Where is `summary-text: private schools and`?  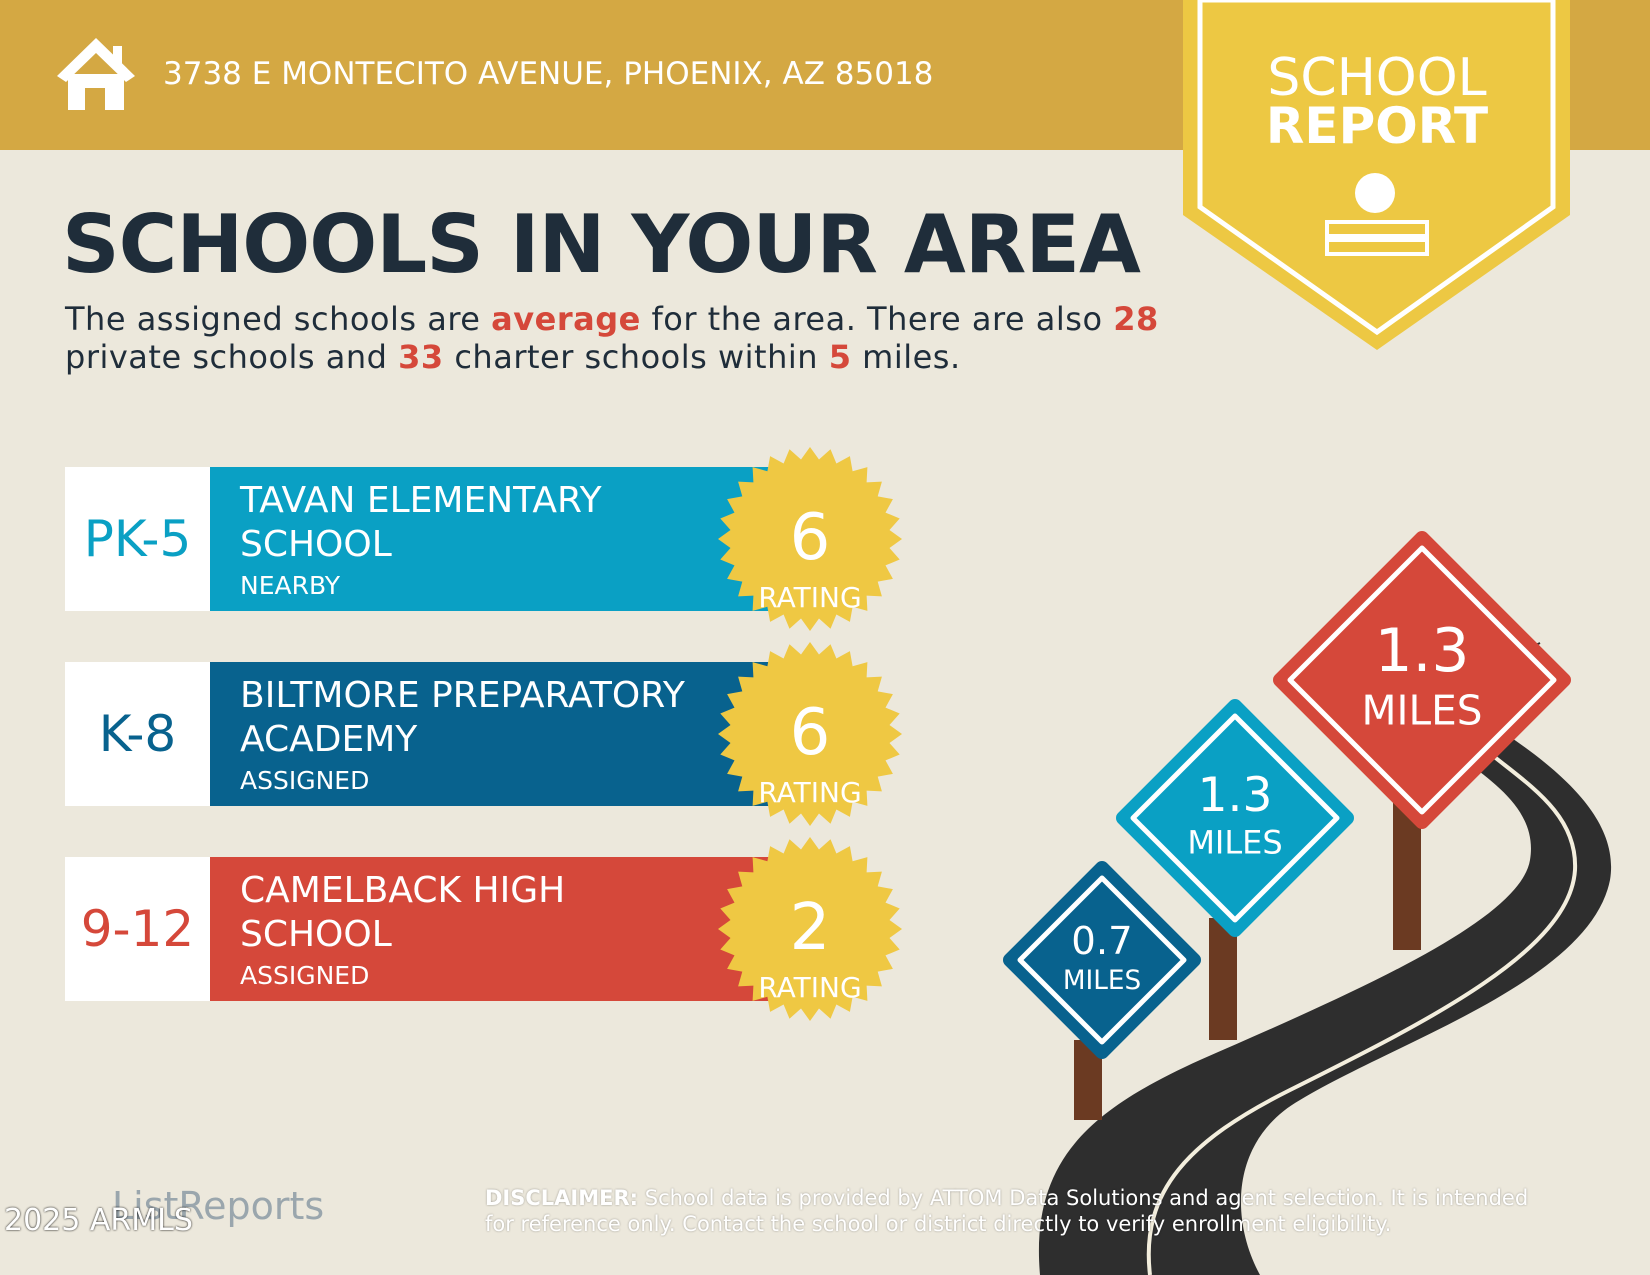 summary-text: private schools and is located at coordinates (232, 357).